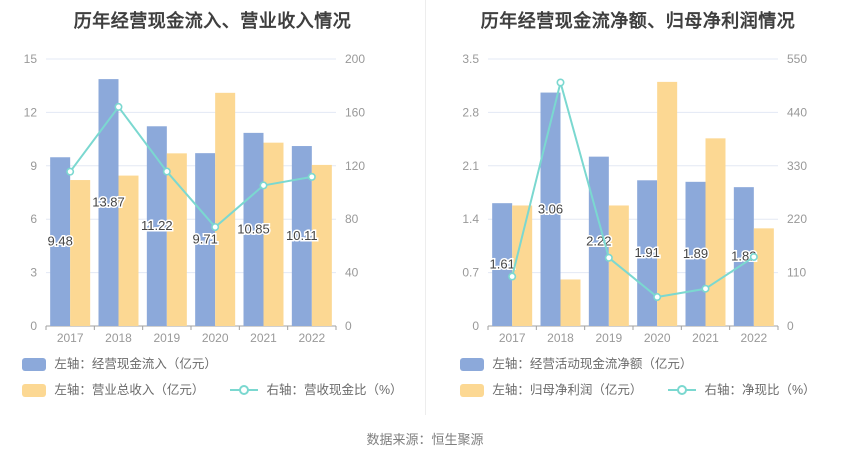  I want to click on legend-label-total-revenue: 左轴：营业总收入（亿元）, so click(129, 390).